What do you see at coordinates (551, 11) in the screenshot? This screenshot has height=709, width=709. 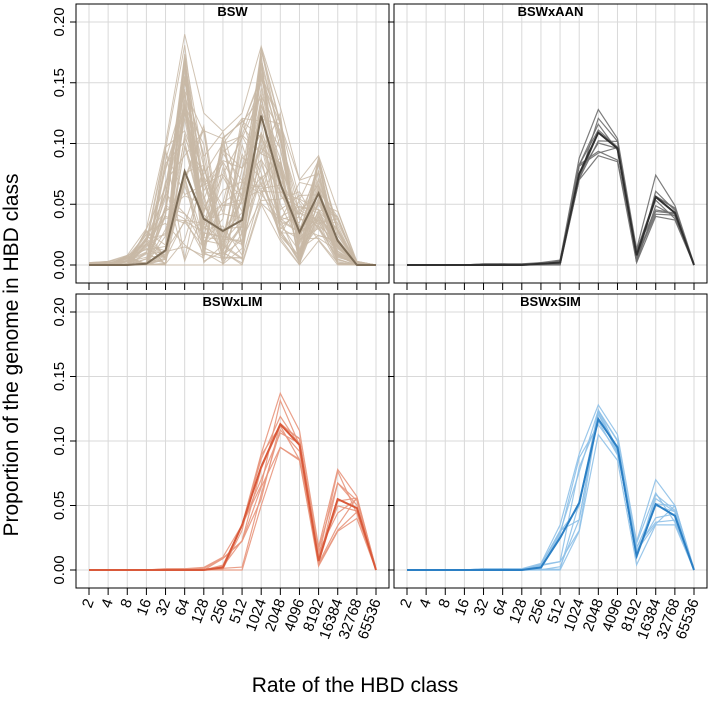 I see `panel-title: BSWxAAN` at bounding box center [551, 11].